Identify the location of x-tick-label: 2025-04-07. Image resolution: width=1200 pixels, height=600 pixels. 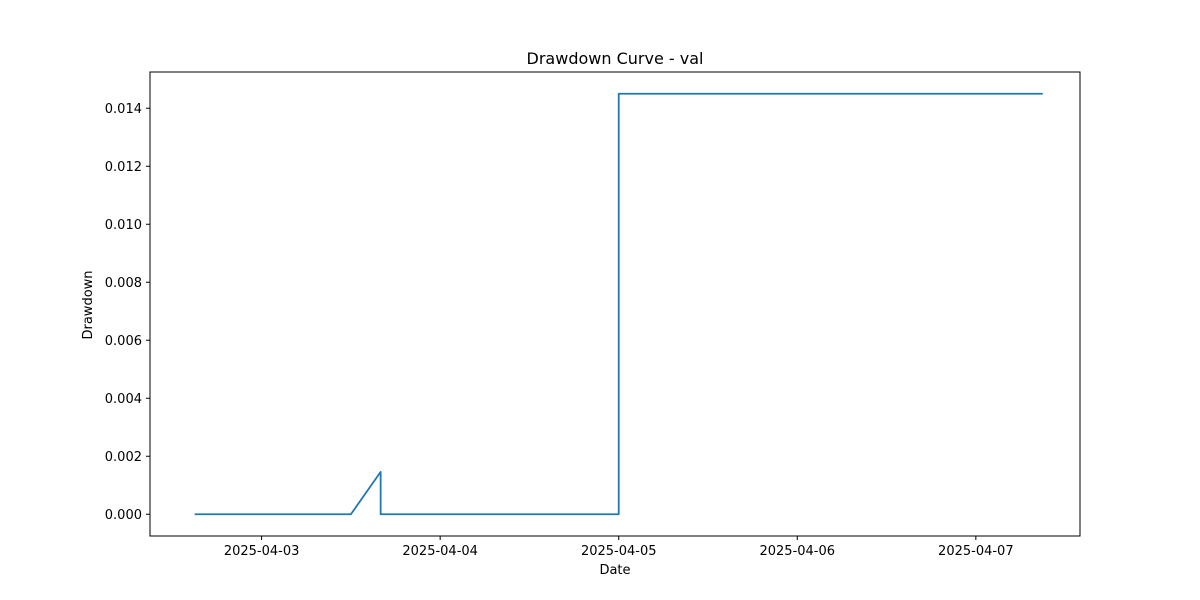
(976, 551).